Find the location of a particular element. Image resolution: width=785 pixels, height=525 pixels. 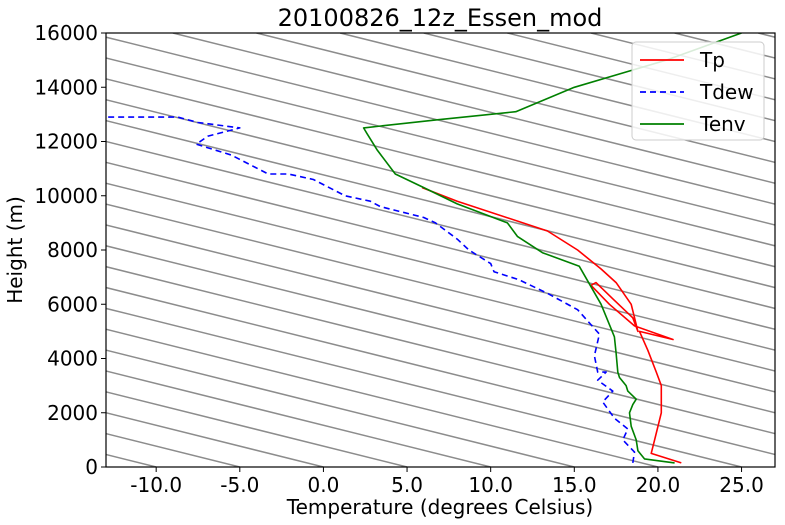

x-tick-label: -10.0 is located at coordinates (156, 485).